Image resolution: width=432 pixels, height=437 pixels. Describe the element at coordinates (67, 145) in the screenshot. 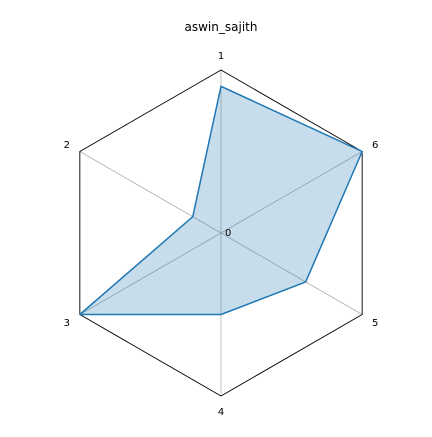

I see `axis-label-2: 2` at that location.